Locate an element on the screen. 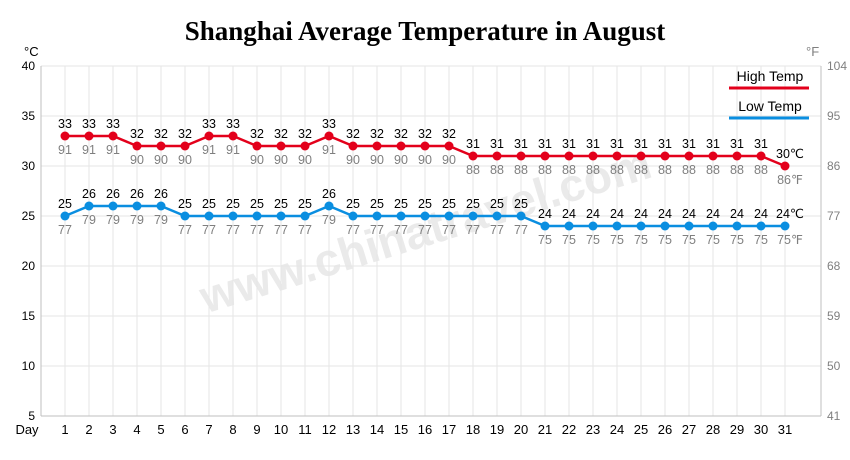 The height and width of the screenshot is (460, 850). x-tick-label: 2 is located at coordinates (88, 429).